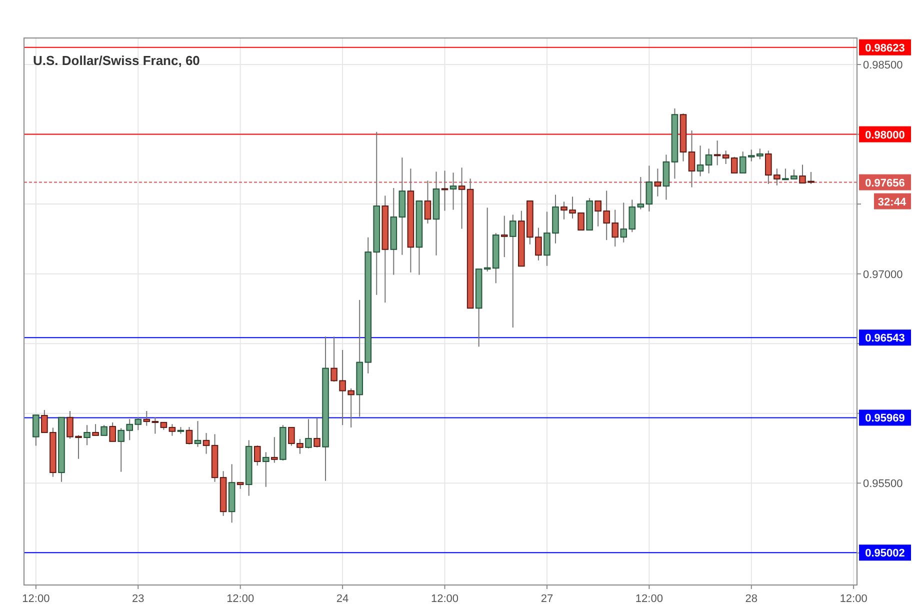  What do you see at coordinates (547, 599) in the screenshot?
I see `x-tick-label: 27` at bounding box center [547, 599].